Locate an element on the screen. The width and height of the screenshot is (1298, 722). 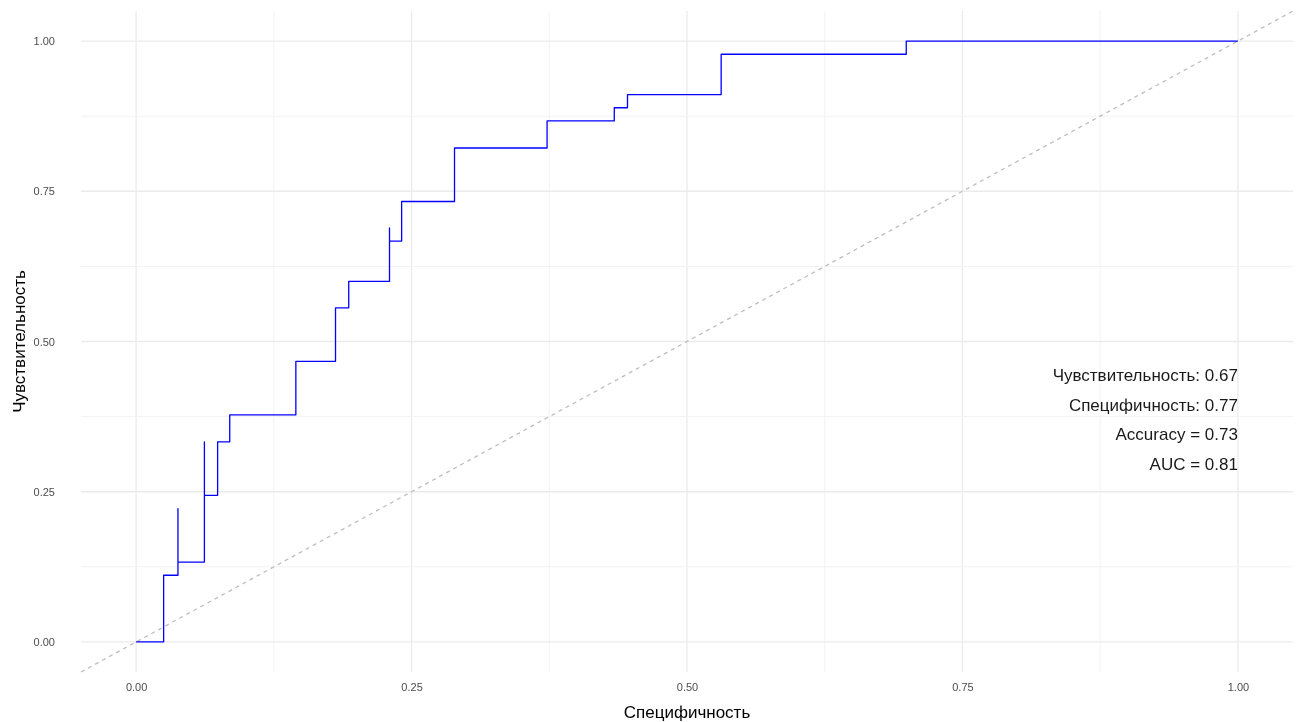
y-tick-label: 1.00 is located at coordinates (44, 41).